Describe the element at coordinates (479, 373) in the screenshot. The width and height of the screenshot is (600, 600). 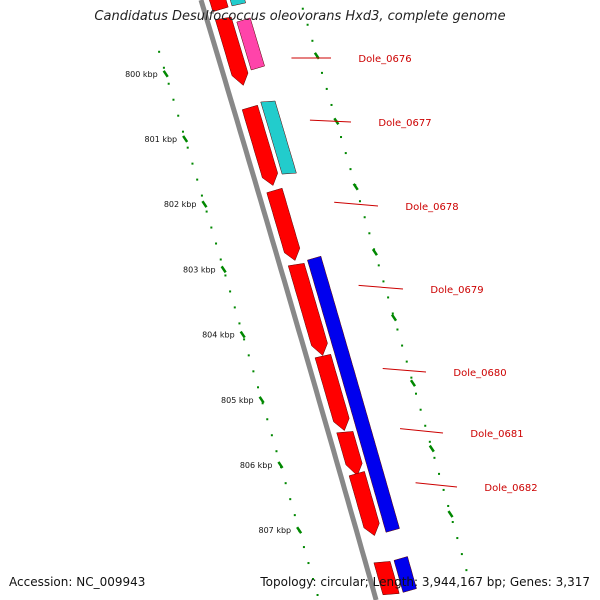
I see `gene-label-dole_0680: Dole_0680` at that location.